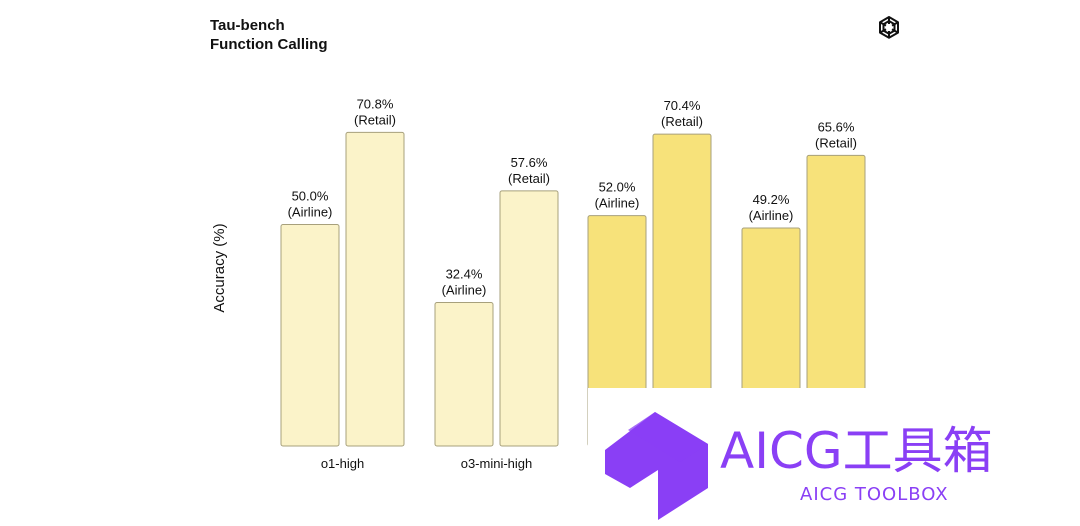  What do you see at coordinates (464, 273) in the screenshot?
I see `data-label-value-airline-2: 32.4%` at bounding box center [464, 273].